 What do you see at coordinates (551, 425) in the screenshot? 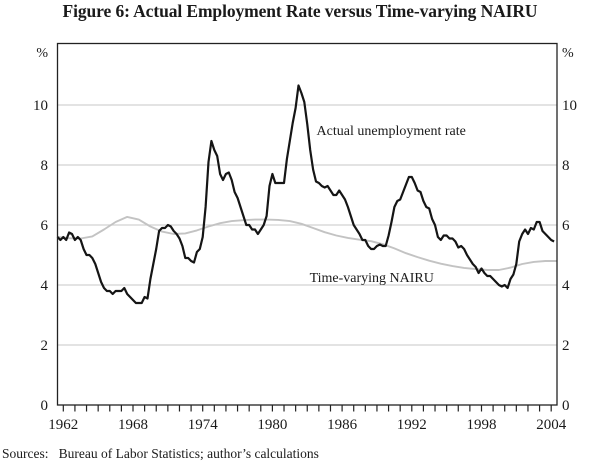
I see `x-axis-label: 2004` at bounding box center [551, 425].